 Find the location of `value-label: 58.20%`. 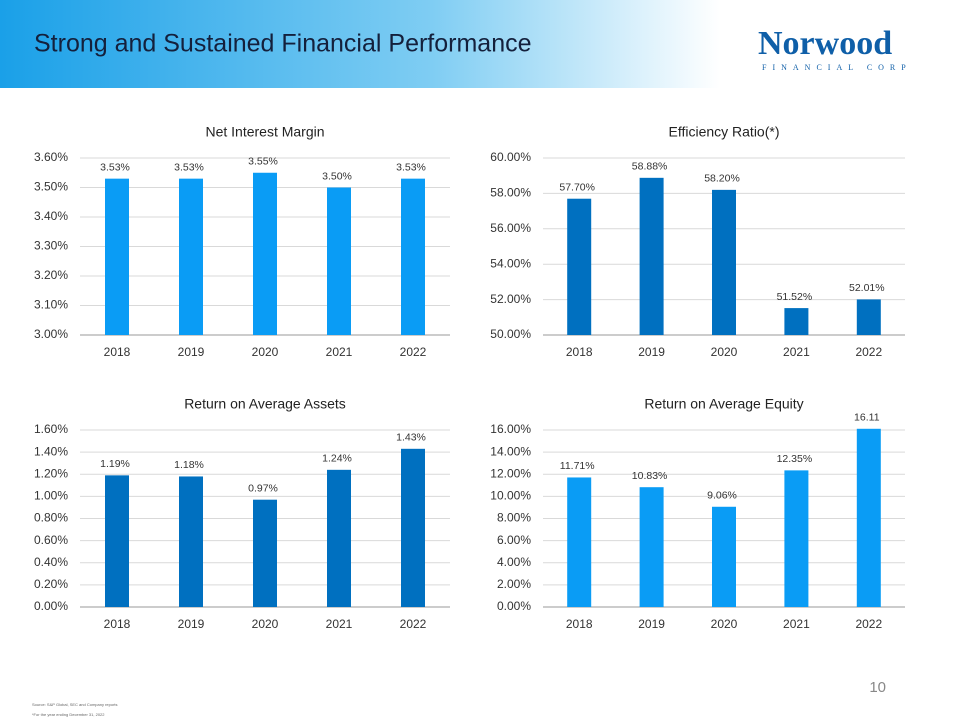

value-label: 58.20% is located at coordinates (722, 179).